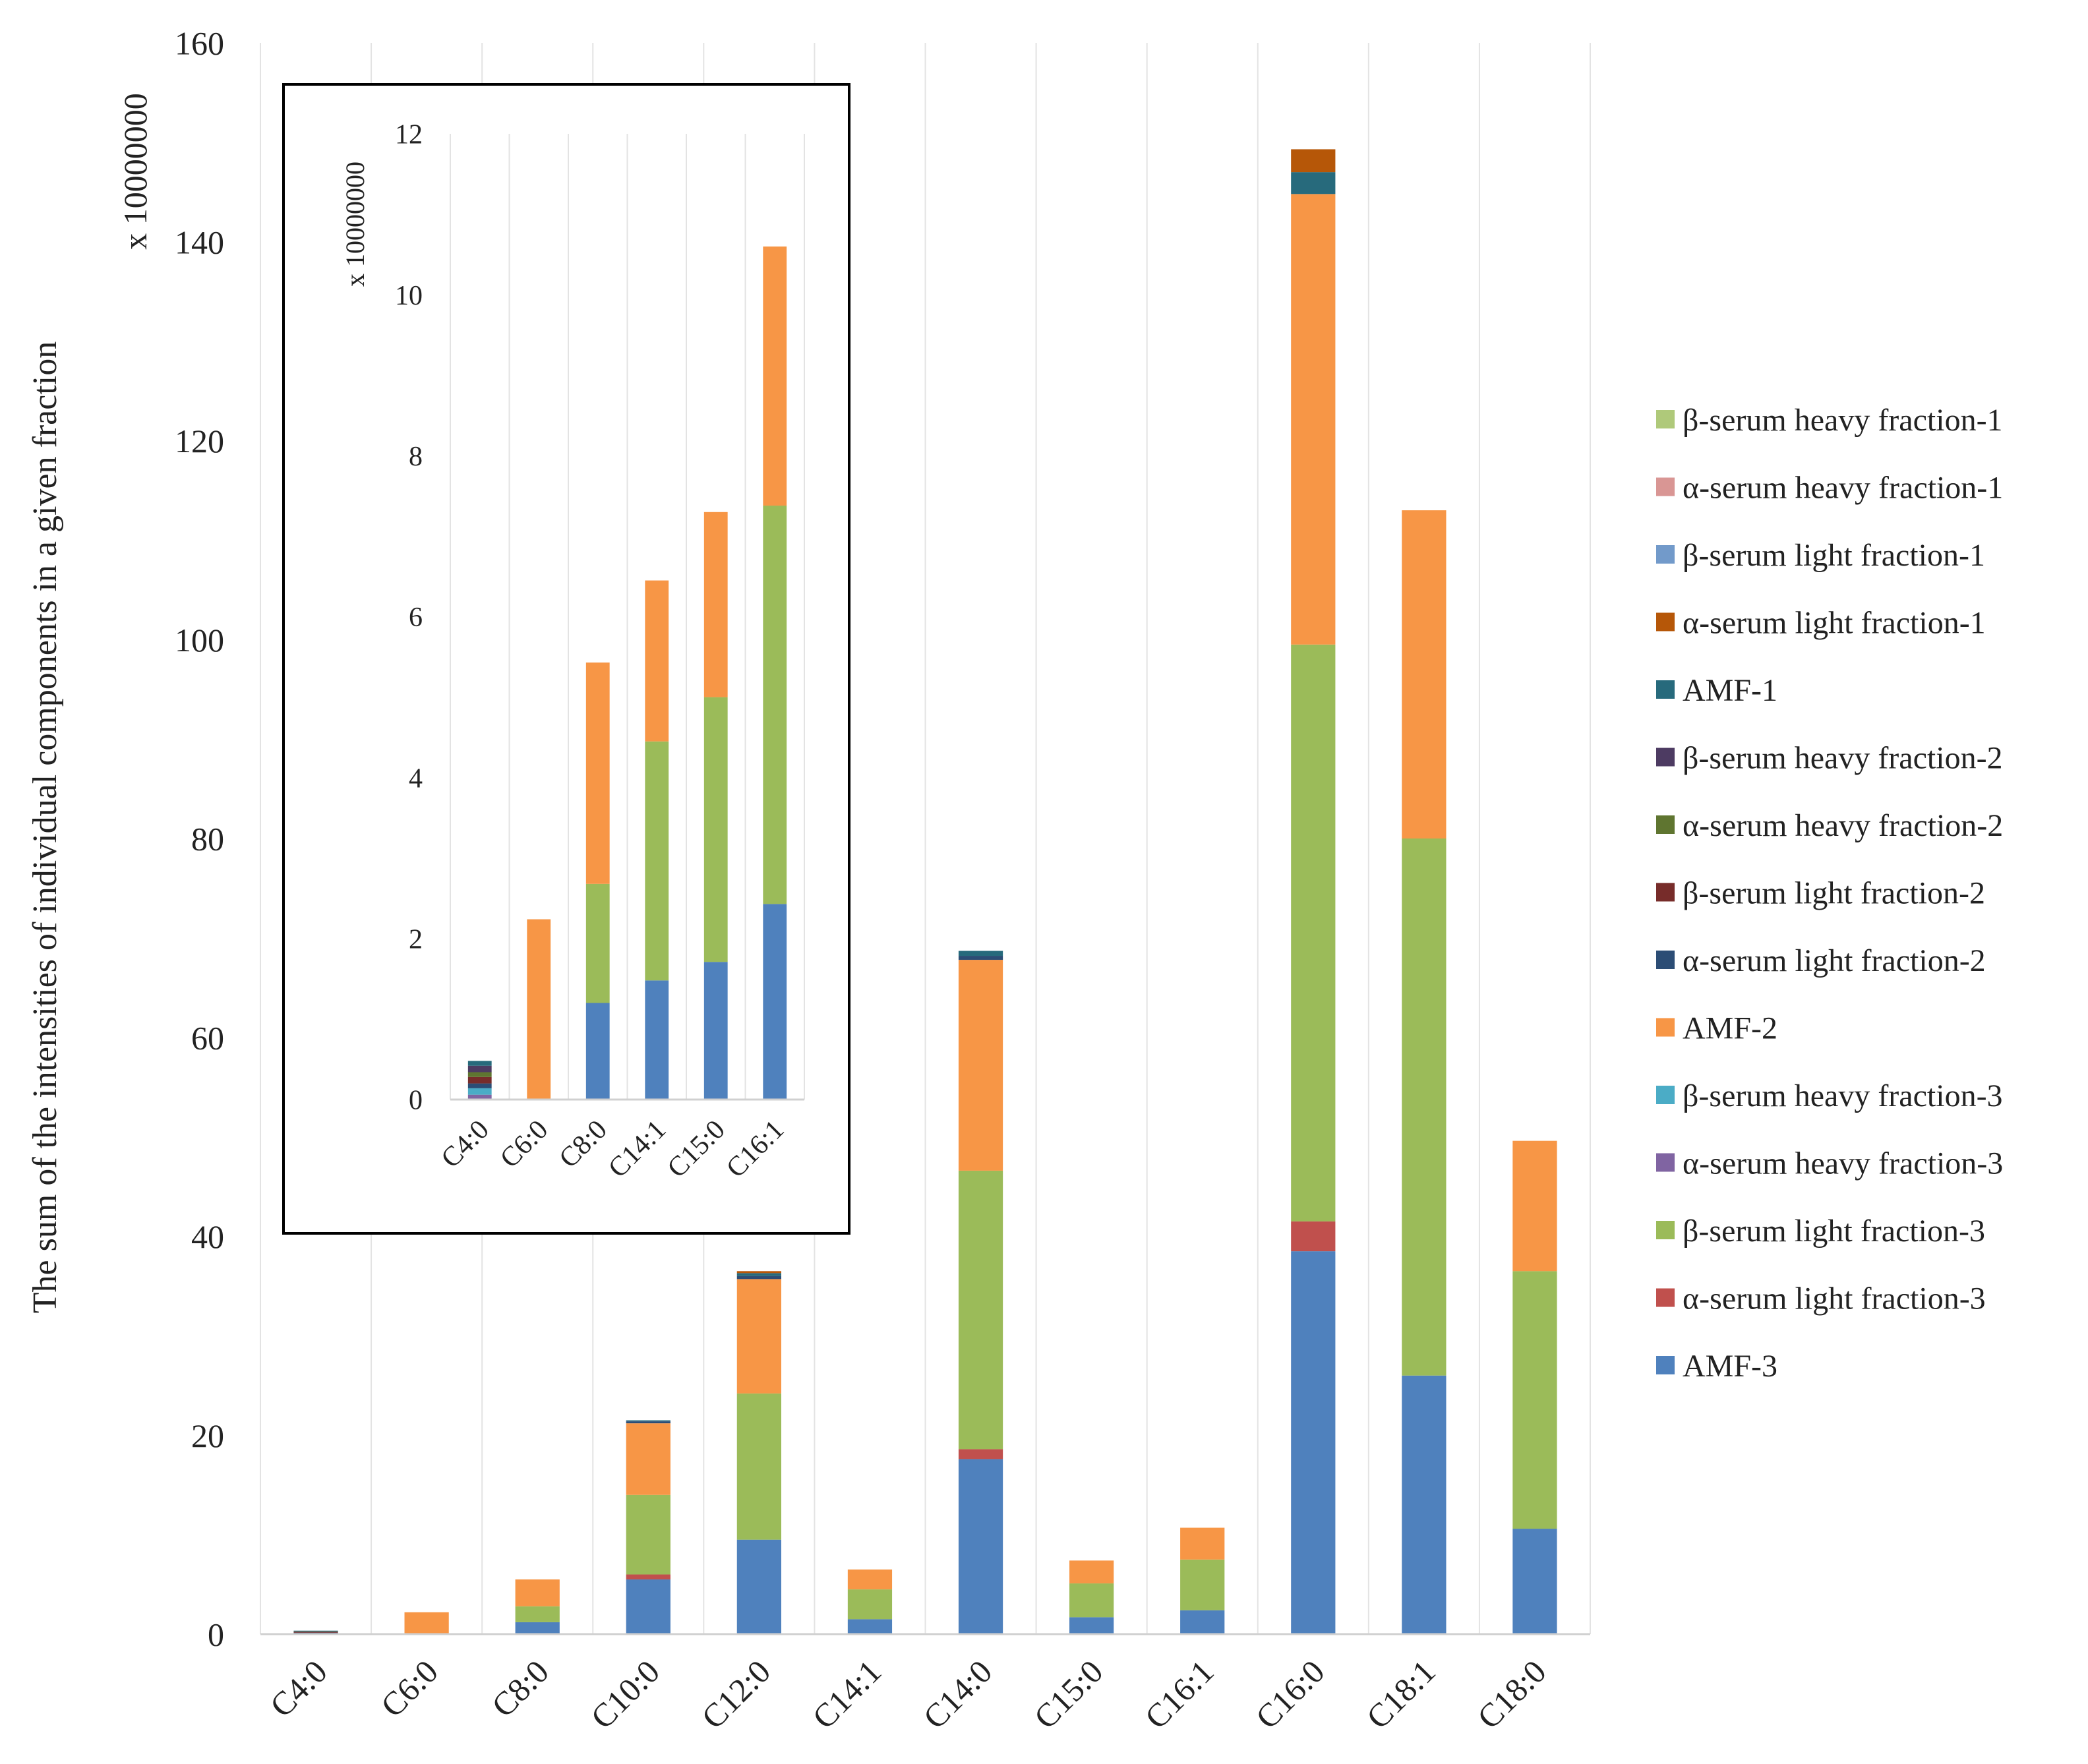 The height and width of the screenshot is (1764, 2088). Describe the element at coordinates (1069, 1694) in the screenshot. I see `main-x-tick-label: C15:0` at that location.